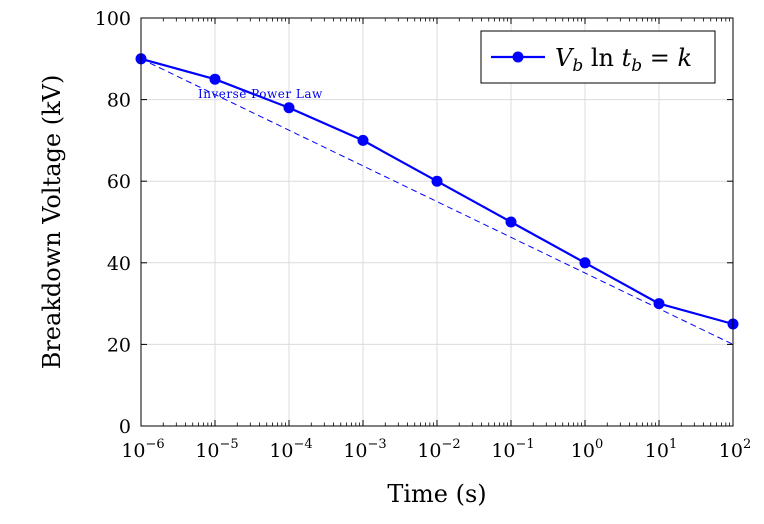  What do you see at coordinates (119, 182) in the screenshot?
I see `y-tick-label: 60` at bounding box center [119, 182].